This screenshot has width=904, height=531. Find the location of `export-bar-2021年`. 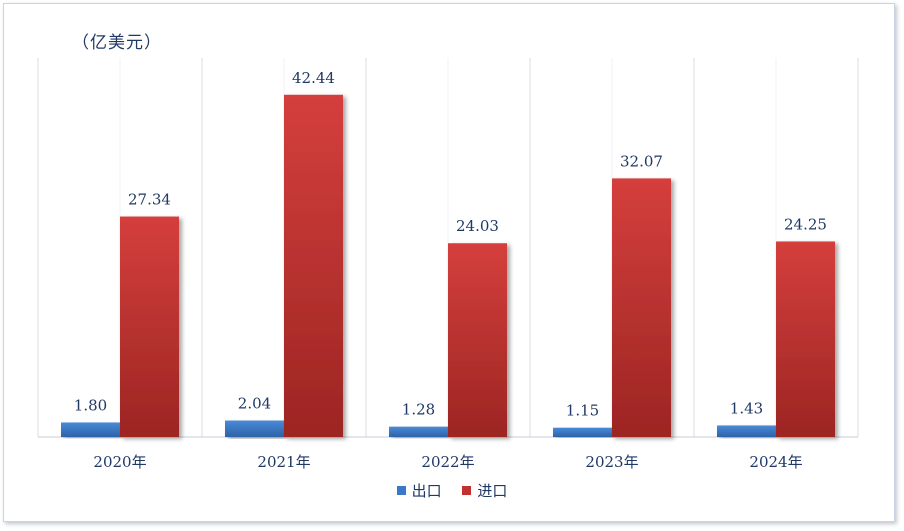

export-bar-2021年 is located at coordinates (254, 428).